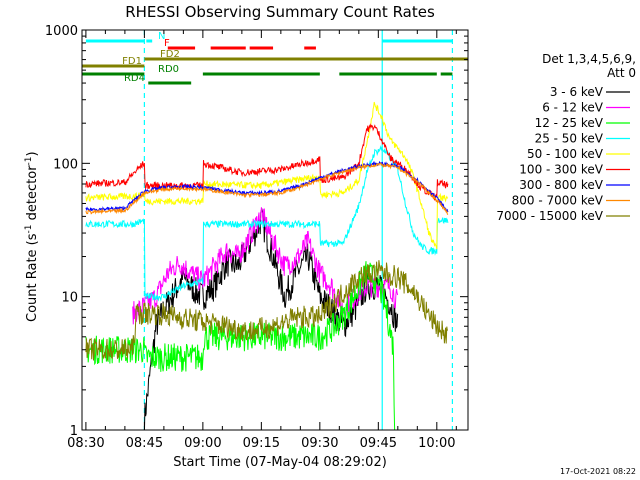  Describe the element at coordinates (65, 164) in the screenshot. I see `y-tick-label-2: 100` at that location.